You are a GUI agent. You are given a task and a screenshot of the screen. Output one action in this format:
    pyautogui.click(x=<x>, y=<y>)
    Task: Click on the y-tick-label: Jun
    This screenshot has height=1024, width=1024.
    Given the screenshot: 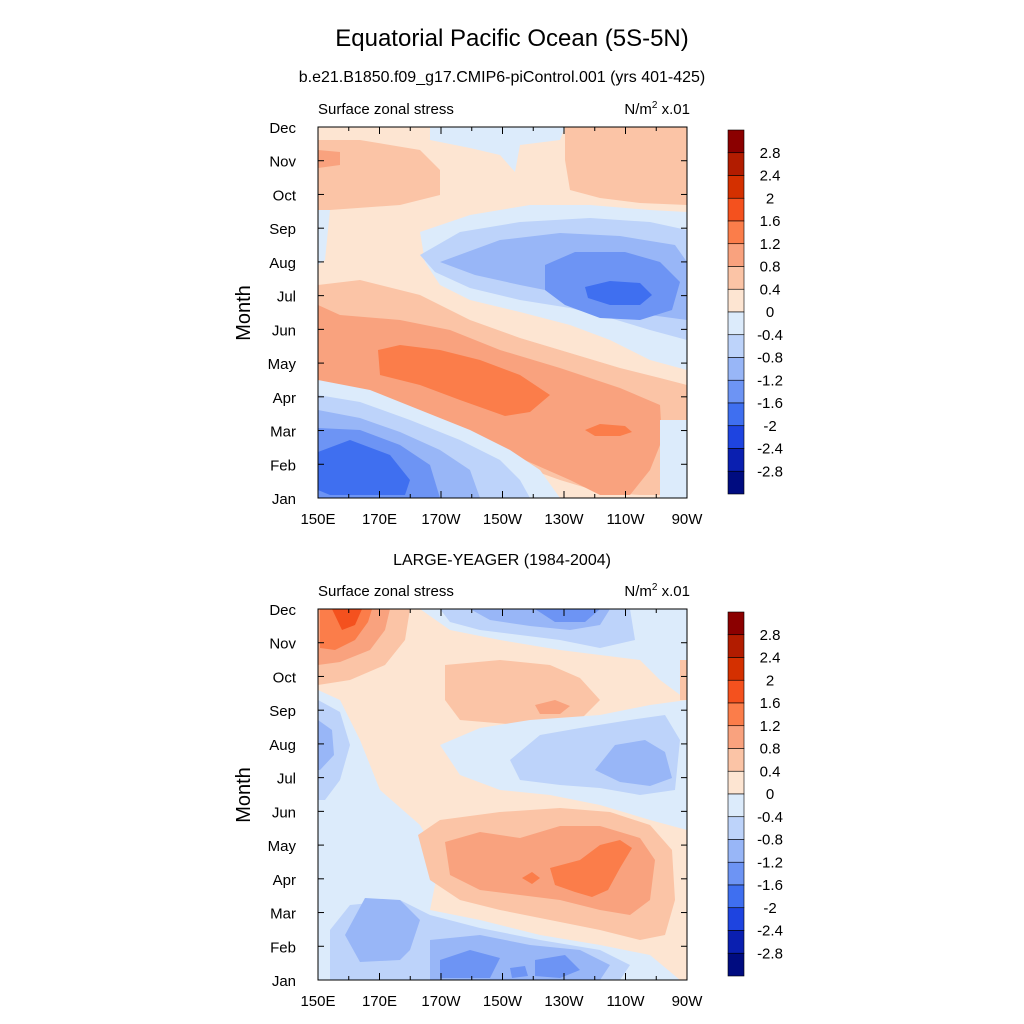 What is the action you would take?
    pyautogui.click(x=284, y=812)
    